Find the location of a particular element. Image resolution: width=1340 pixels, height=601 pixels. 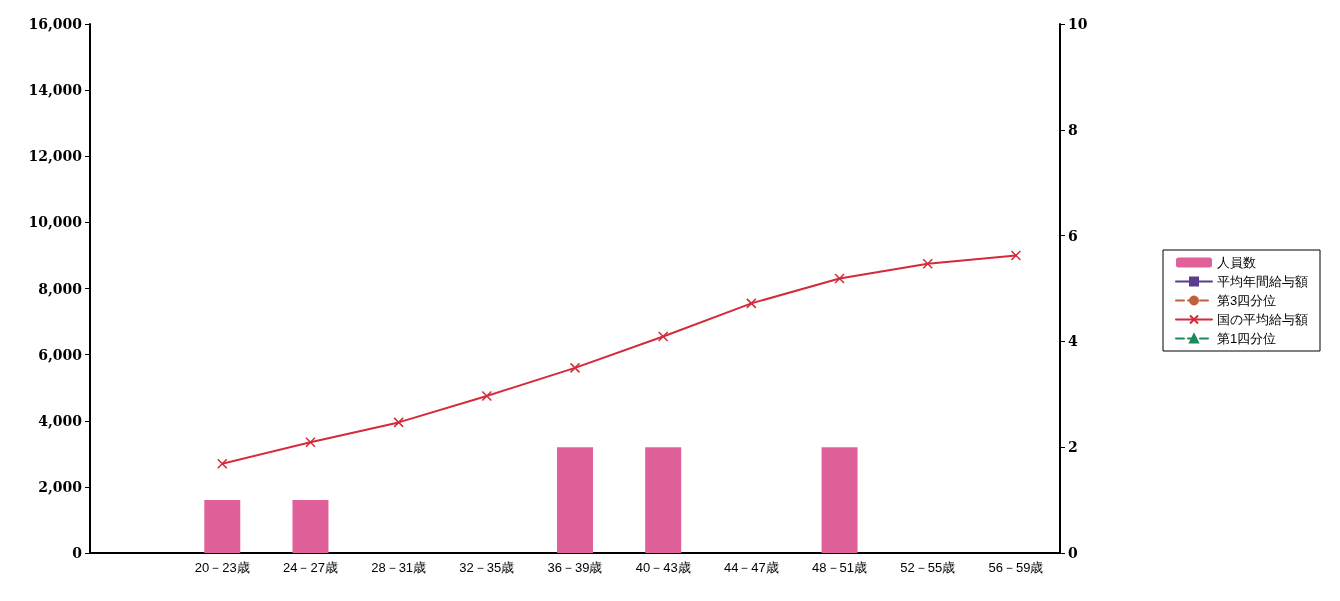

x-tick-label: 40－43歳 is located at coordinates (663, 567).